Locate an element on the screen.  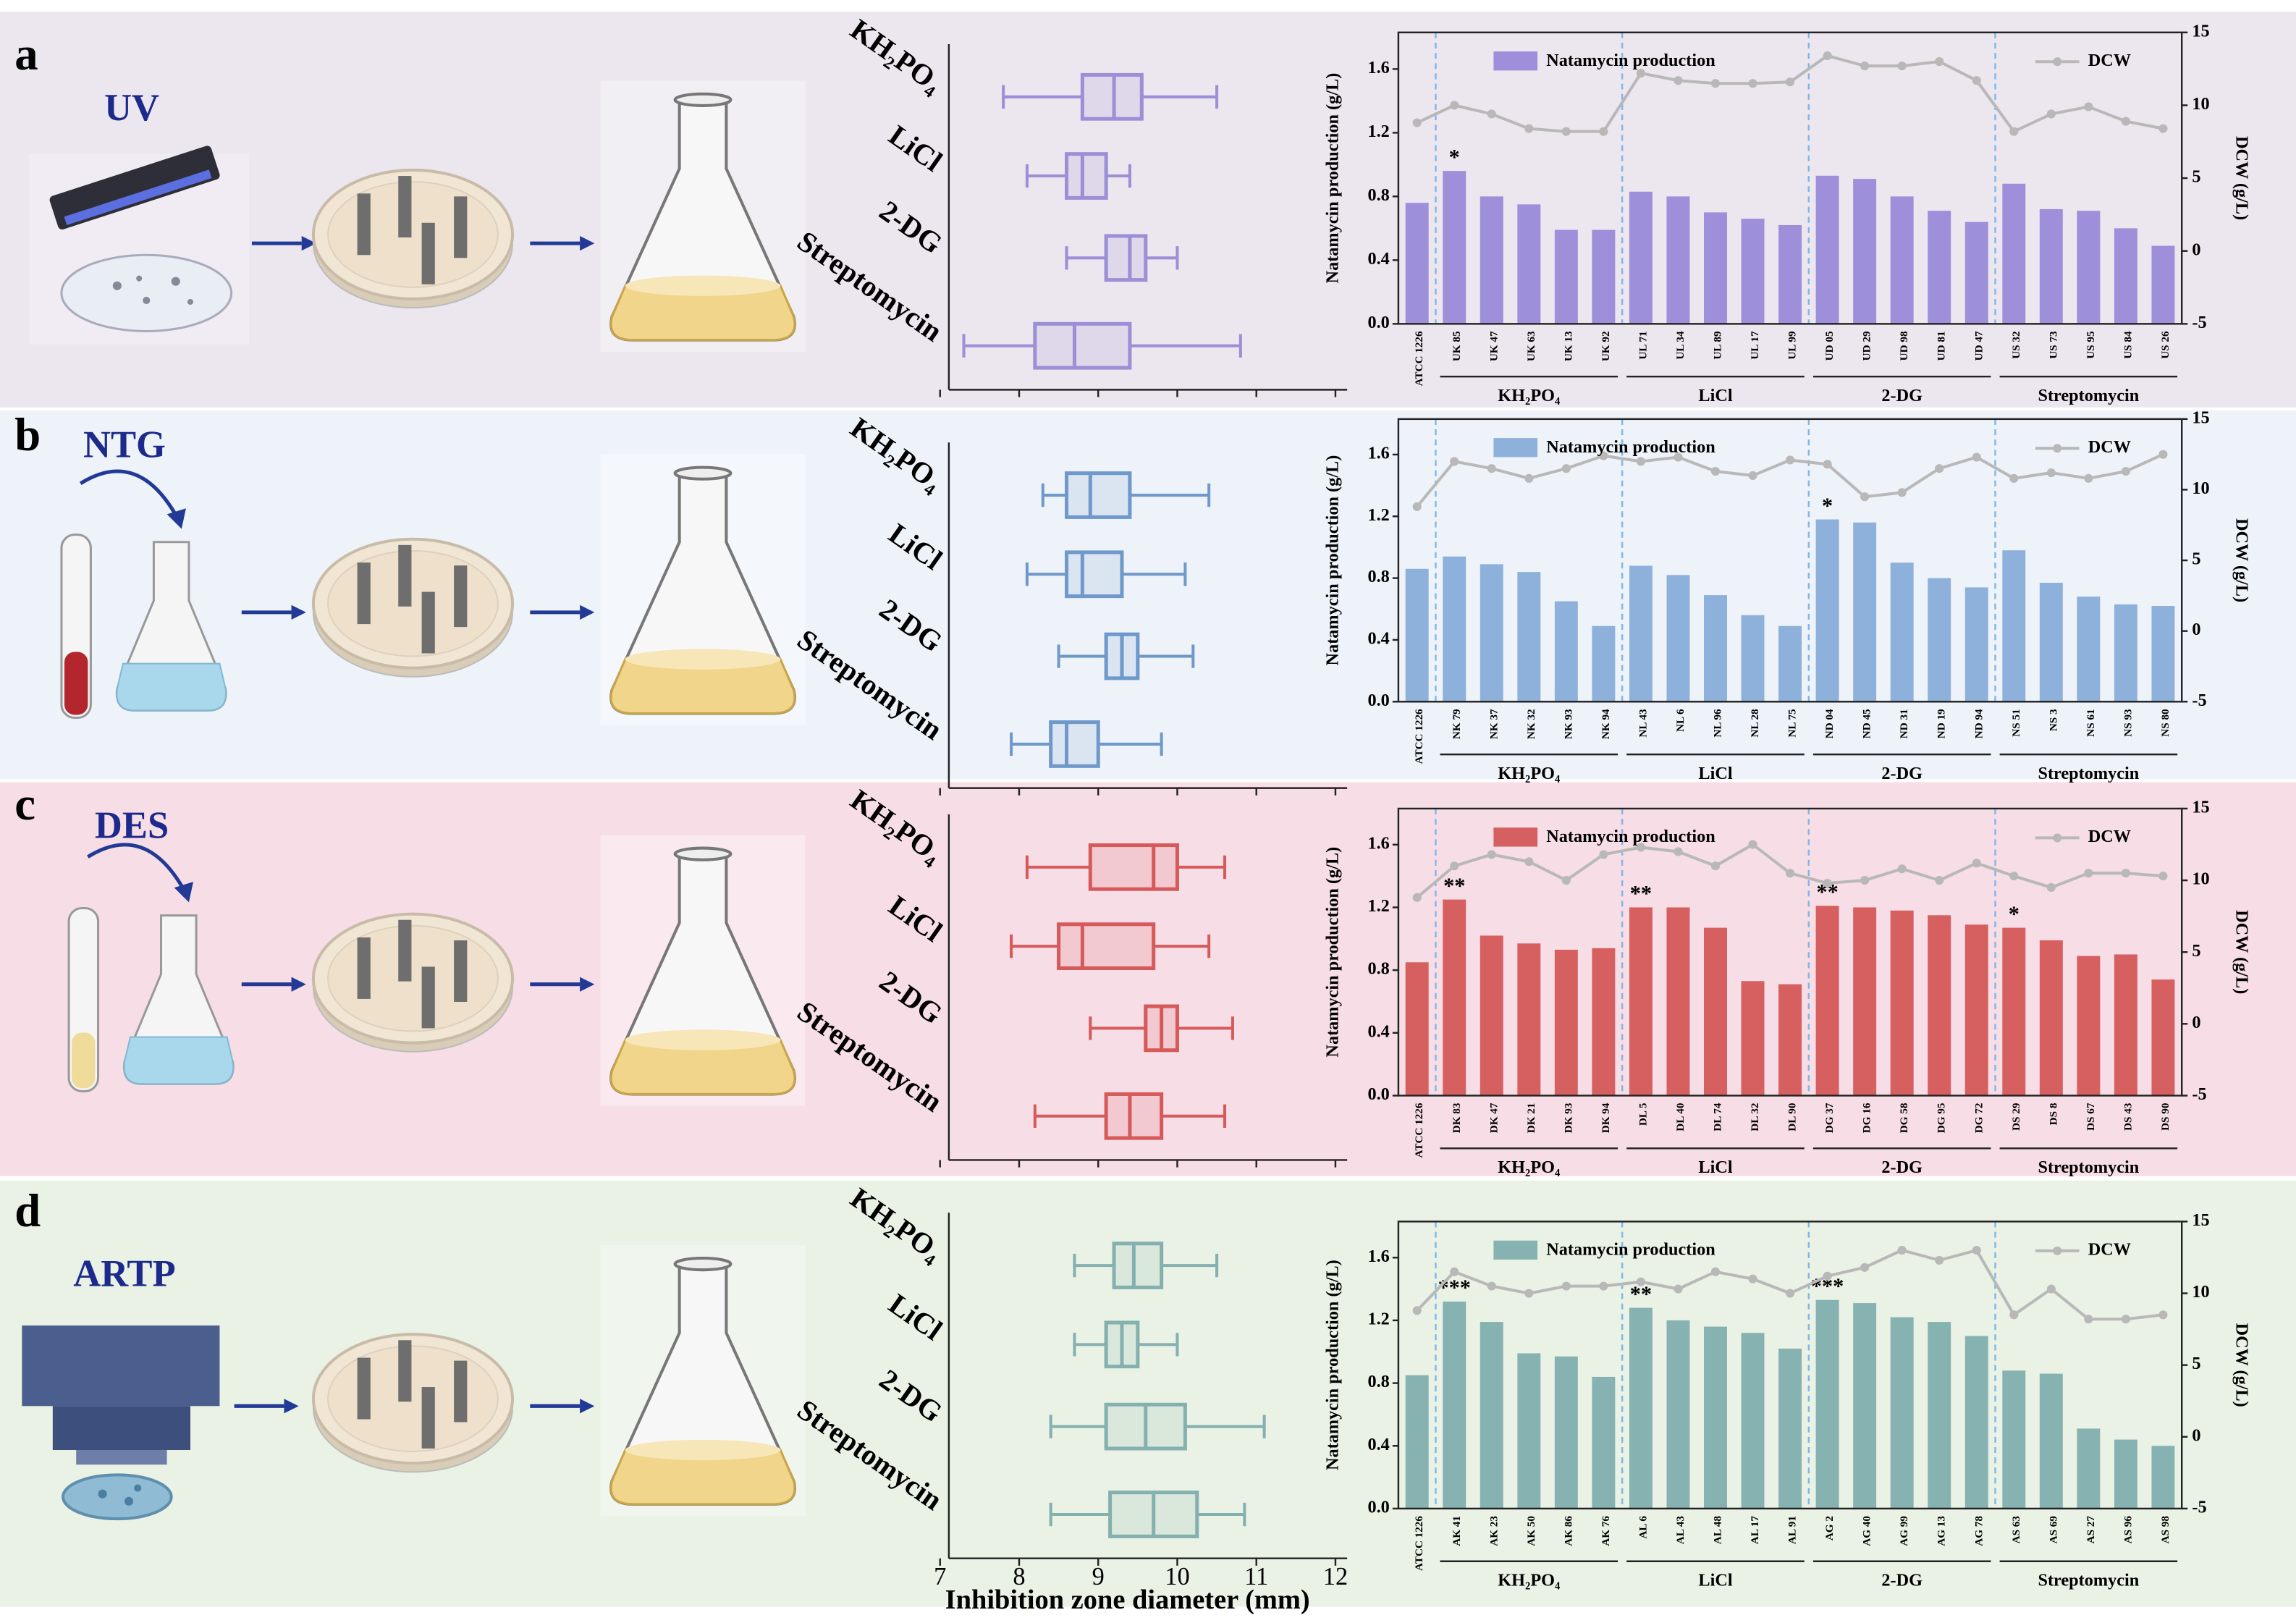
x-tick-label: UL 71 is located at coordinates (1643, 345).